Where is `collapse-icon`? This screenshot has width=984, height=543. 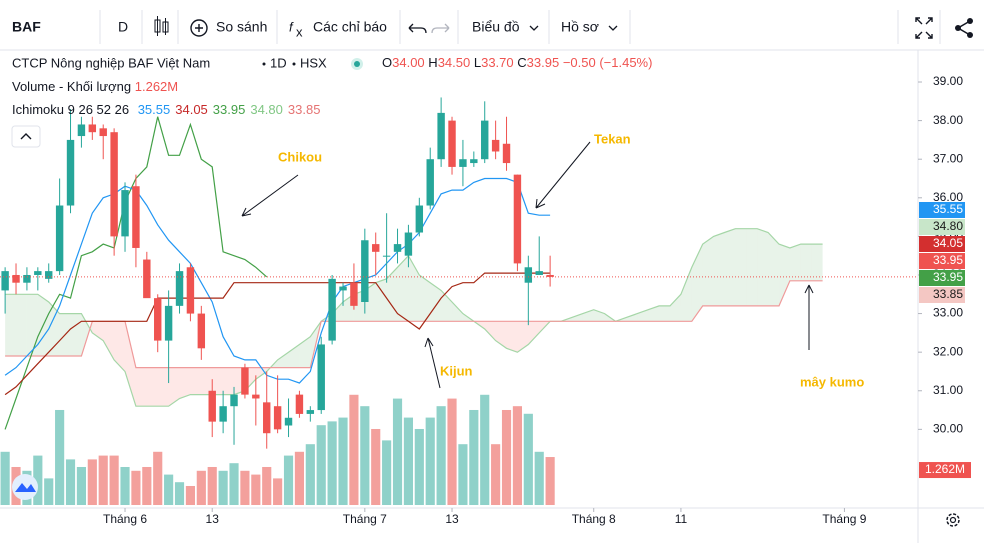
collapse-icon is located at coordinates (26, 136).